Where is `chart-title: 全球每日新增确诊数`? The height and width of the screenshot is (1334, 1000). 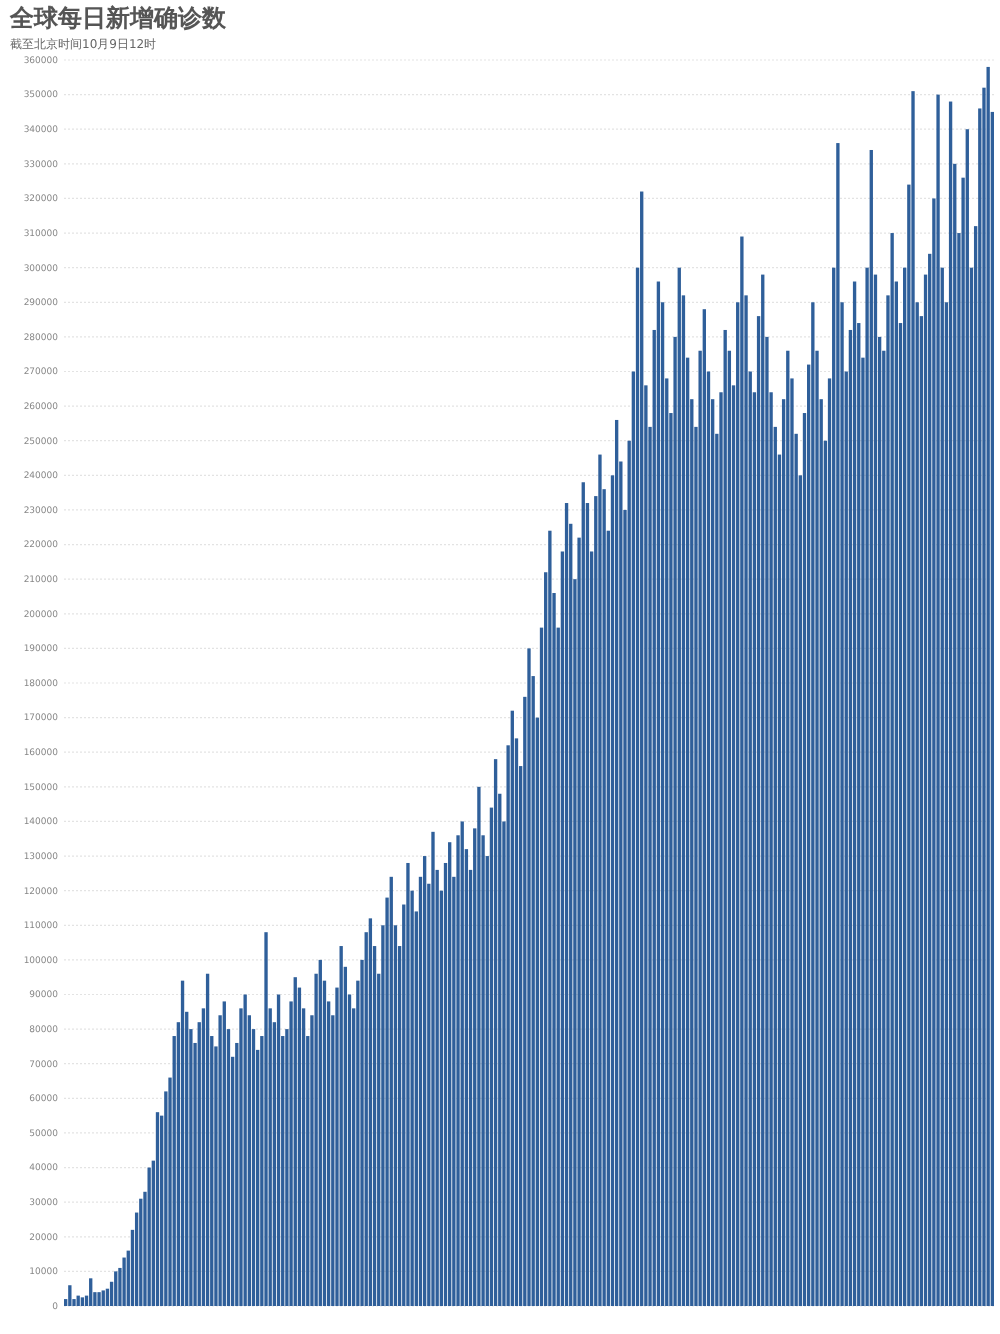
chart-title: 全球每日新增确诊数 is located at coordinates (118, 18).